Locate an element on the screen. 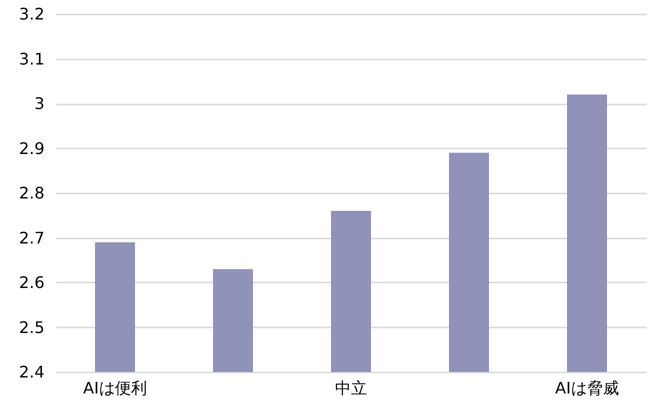  y-tick-label: 3.1 is located at coordinates (31, 58).